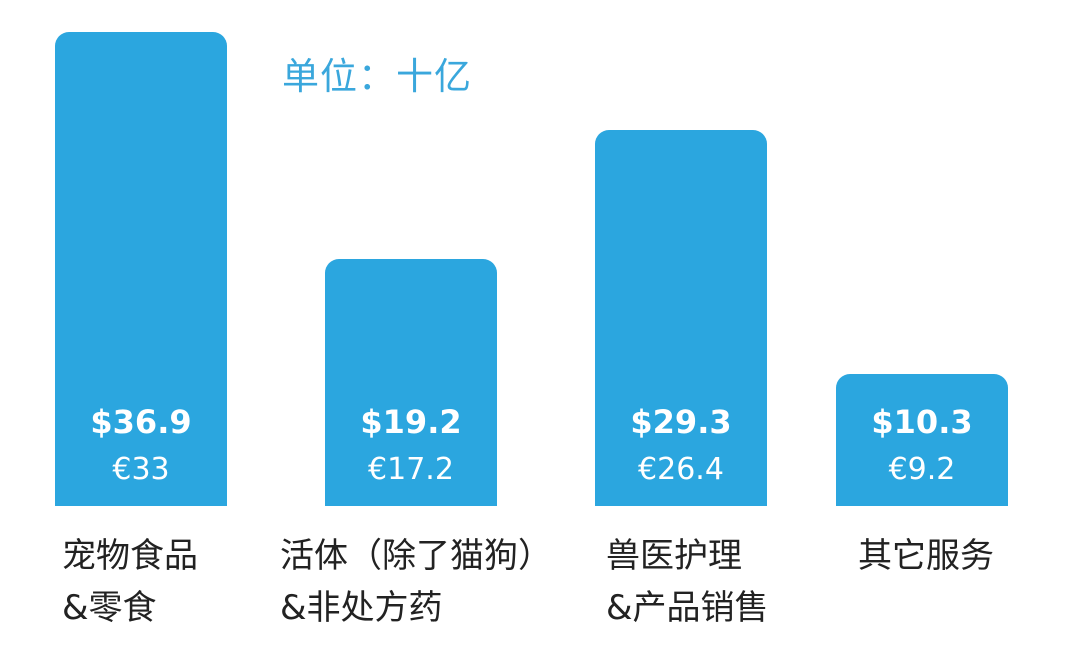 This screenshot has width=1080, height=656. Describe the element at coordinates (416, 582) in the screenshot. I see `category-label: 活体（除了猫狗） &非处方药` at that location.